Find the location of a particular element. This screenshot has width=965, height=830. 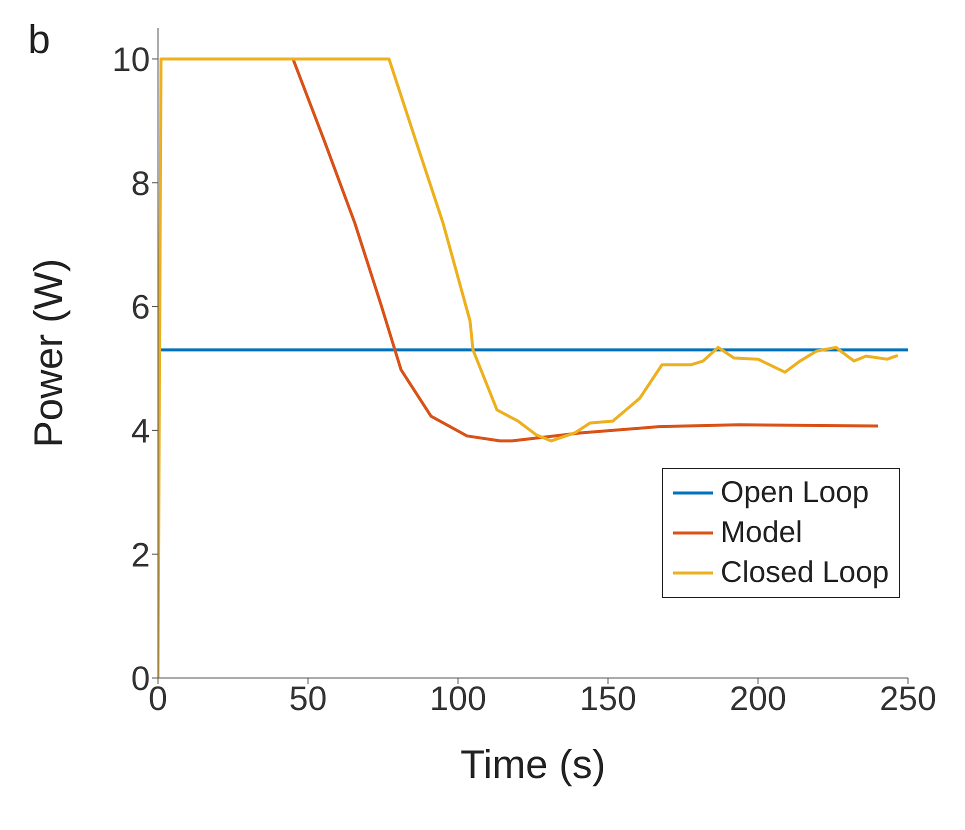

legend-label: Closed Loop is located at coordinates (804, 573).